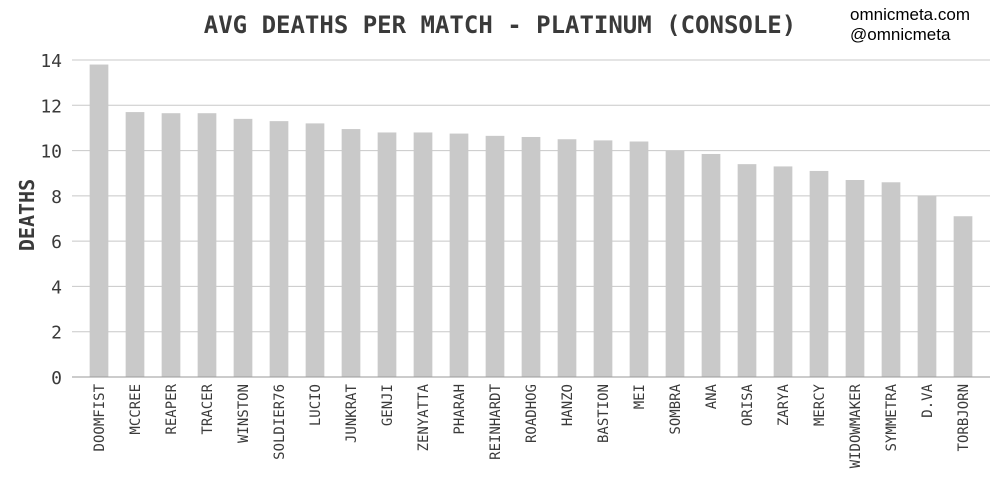  Describe the element at coordinates (928, 400) in the screenshot. I see `x-tick-label: D.VA` at that location.